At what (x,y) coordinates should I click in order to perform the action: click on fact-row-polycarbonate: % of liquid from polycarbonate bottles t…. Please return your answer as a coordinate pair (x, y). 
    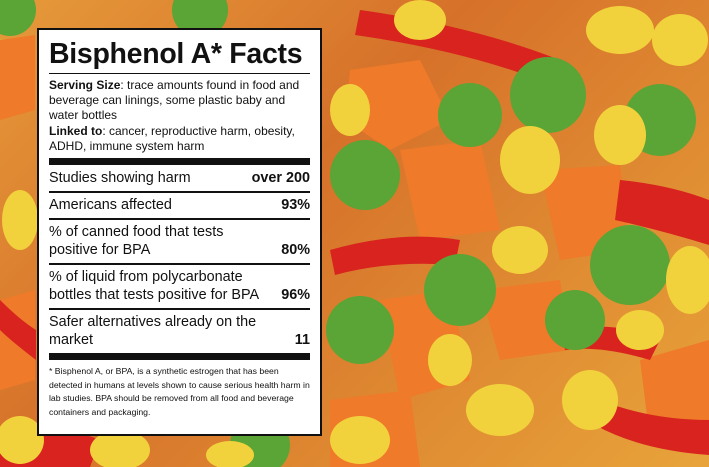
    Looking at the image, I should click on (179, 288).